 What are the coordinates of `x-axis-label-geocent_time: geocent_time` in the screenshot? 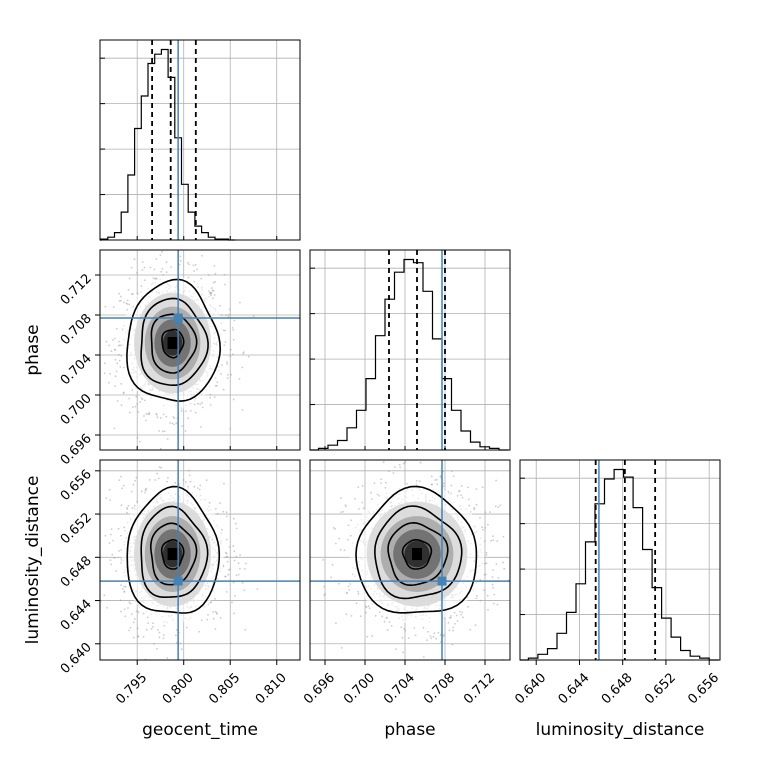 It's located at (200, 730).